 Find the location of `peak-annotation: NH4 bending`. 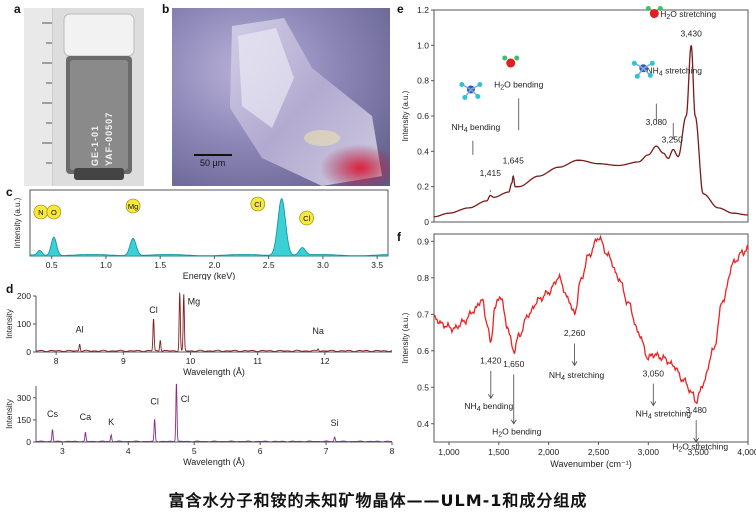

peak-annotation: NH4 bending is located at coordinates (488, 407).